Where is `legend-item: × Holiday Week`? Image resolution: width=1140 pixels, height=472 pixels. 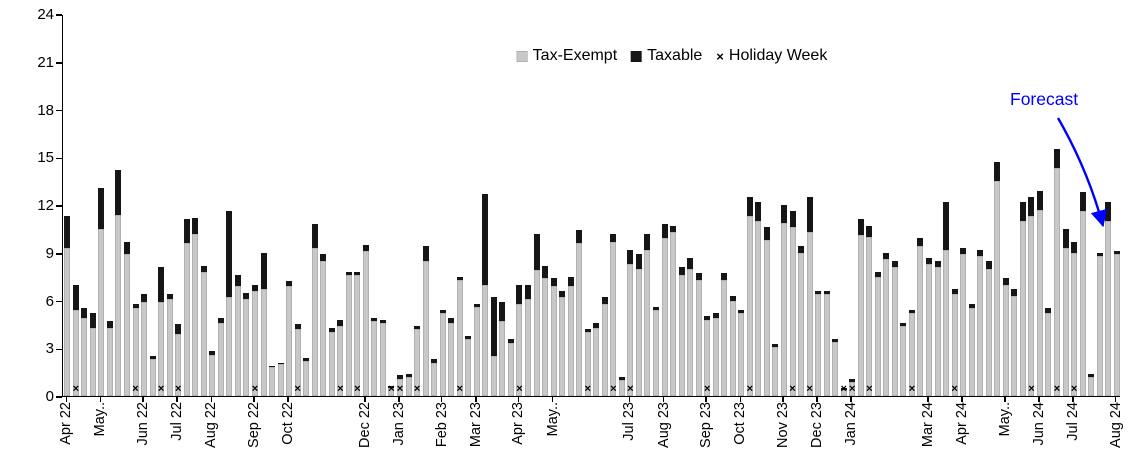 legend-item: × Holiday Week is located at coordinates (771, 56).